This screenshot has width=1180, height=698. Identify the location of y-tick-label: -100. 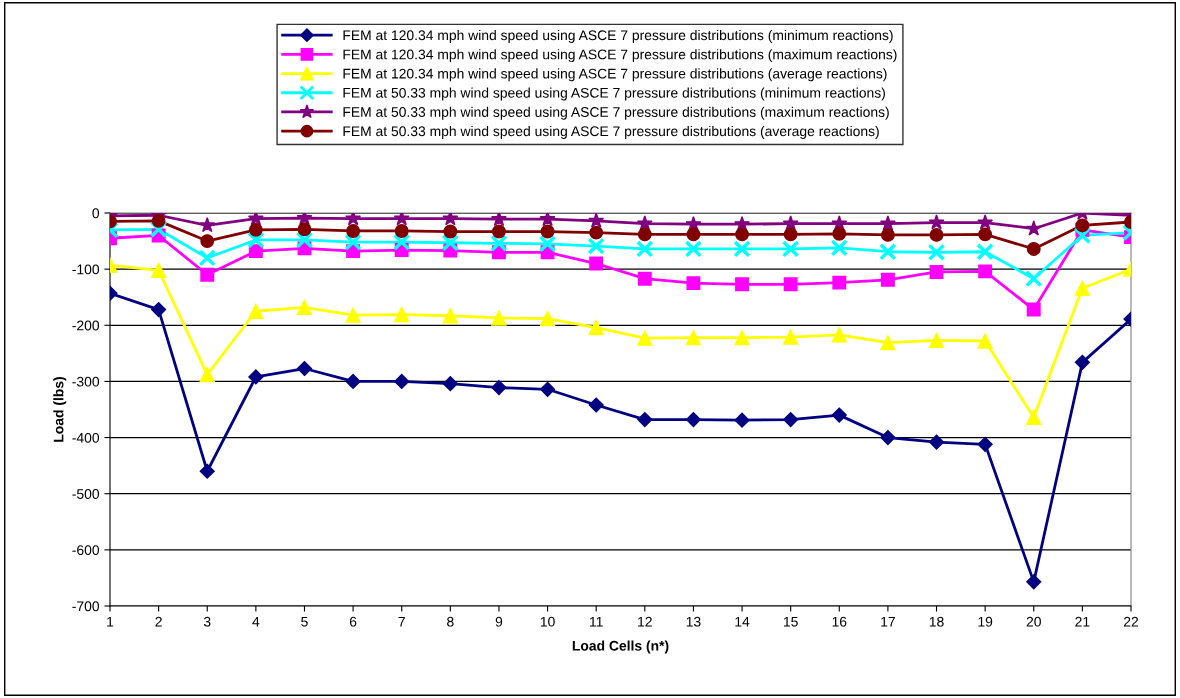
(86, 269).